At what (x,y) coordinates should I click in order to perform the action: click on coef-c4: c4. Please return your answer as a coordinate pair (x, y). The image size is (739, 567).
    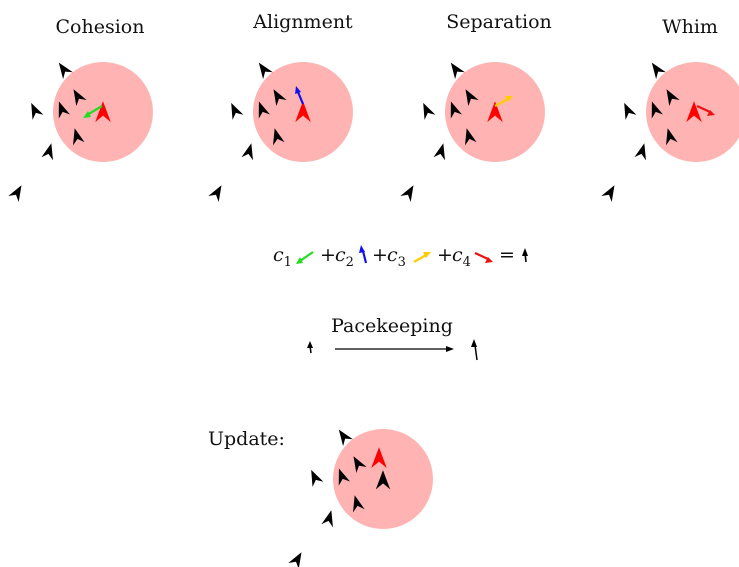
    Looking at the image, I should click on (461, 257).